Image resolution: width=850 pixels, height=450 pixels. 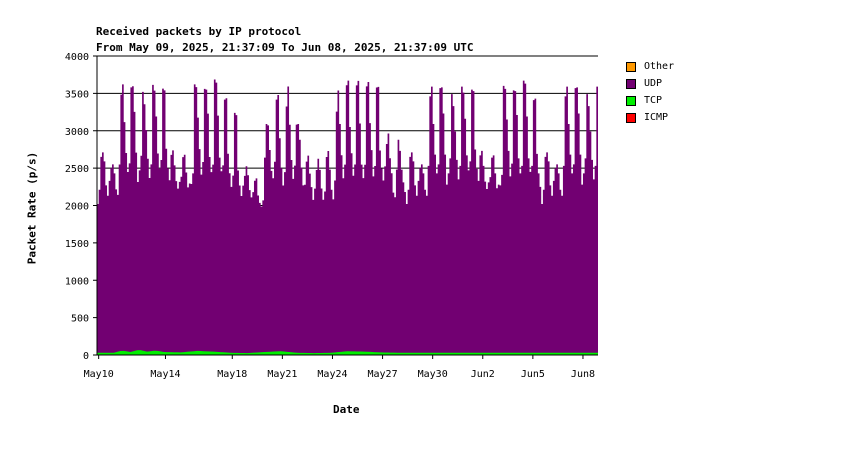 I want to click on legend: Other UDP TCP ICMP, so click(x=650, y=92).